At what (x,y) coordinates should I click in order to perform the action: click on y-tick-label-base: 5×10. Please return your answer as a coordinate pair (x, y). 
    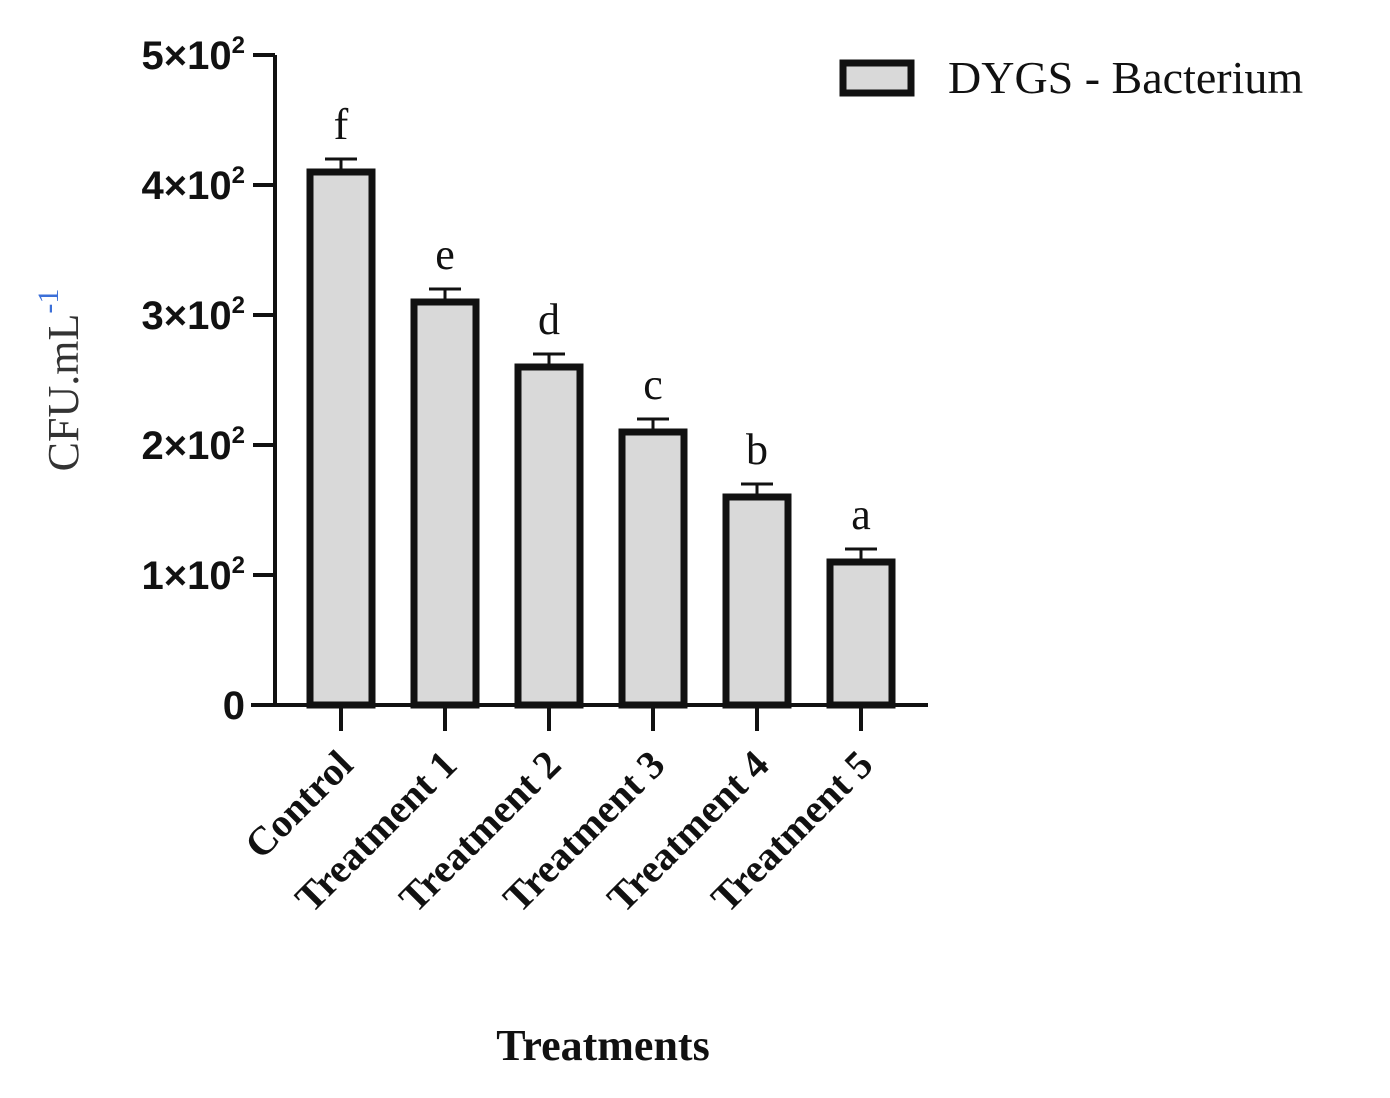
    Looking at the image, I should click on (187, 56).